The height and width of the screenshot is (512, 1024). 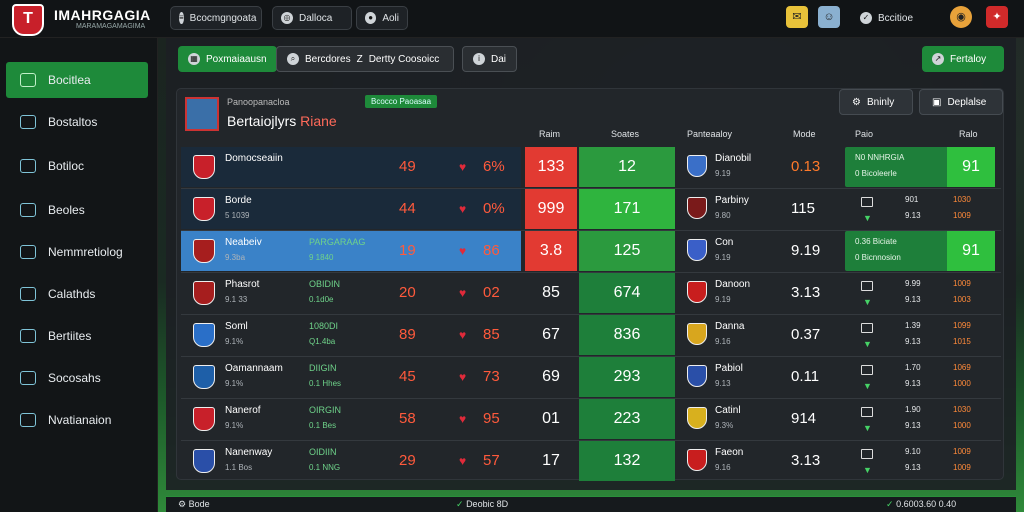 I want to click on score-b: 223, so click(x=627, y=419).